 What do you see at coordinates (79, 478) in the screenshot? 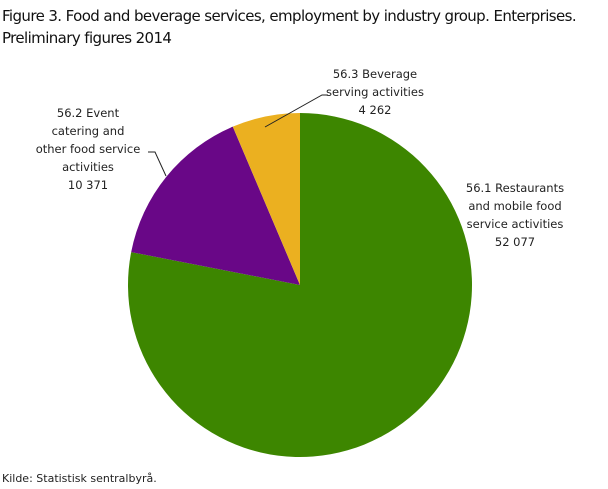
I see `source-note: Kilde: Statistisk sentralbyrå.` at bounding box center [79, 478].